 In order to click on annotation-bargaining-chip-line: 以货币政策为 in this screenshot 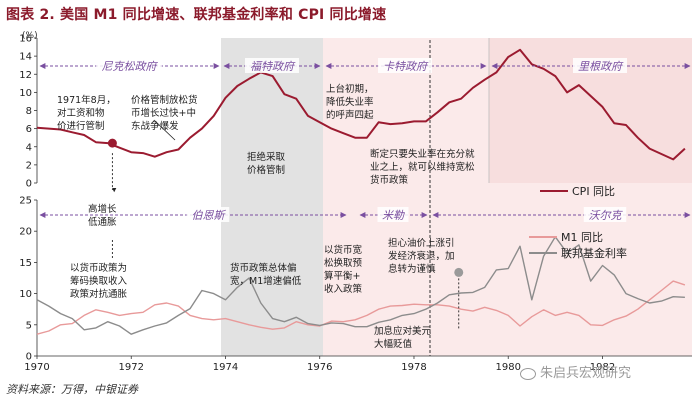, I will do `click(98, 268)`.